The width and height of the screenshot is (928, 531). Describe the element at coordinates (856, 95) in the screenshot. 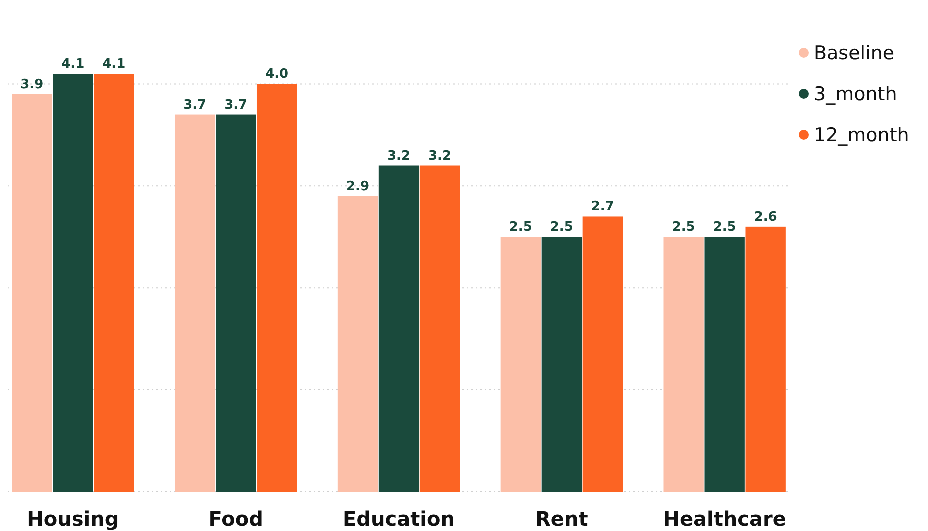

I see `legend-label: 3_month` at that location.